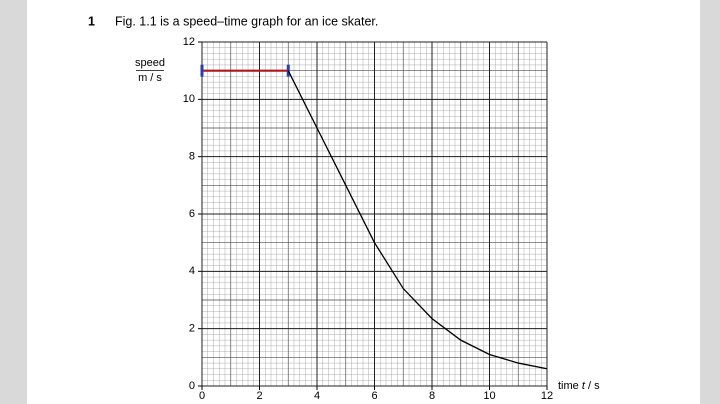 The image size is (720, 404). I want to click on y-tick-label: 6, so click(192, 214).